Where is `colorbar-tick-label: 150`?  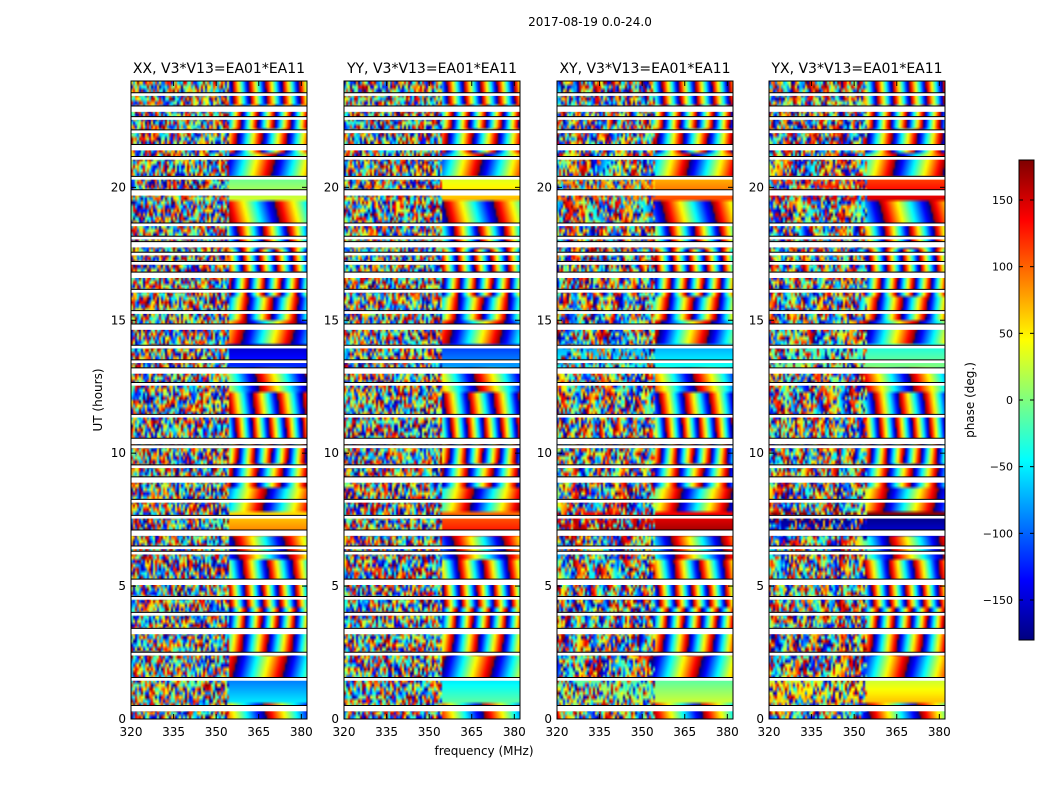 colorbar-tick-label: 150 is located at coordinates (1002, 200).